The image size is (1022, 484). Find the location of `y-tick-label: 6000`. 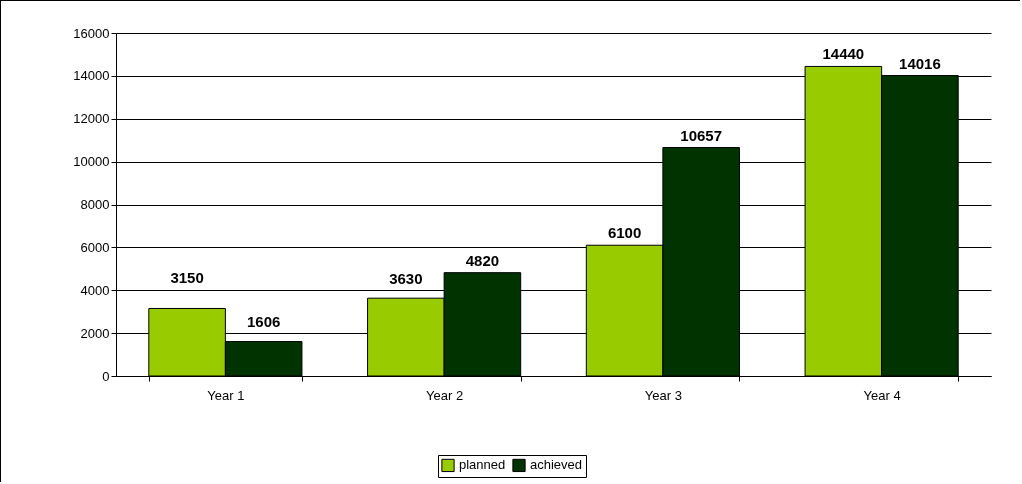

y-tick-label: 6000 is located at coordinates (95, 247).